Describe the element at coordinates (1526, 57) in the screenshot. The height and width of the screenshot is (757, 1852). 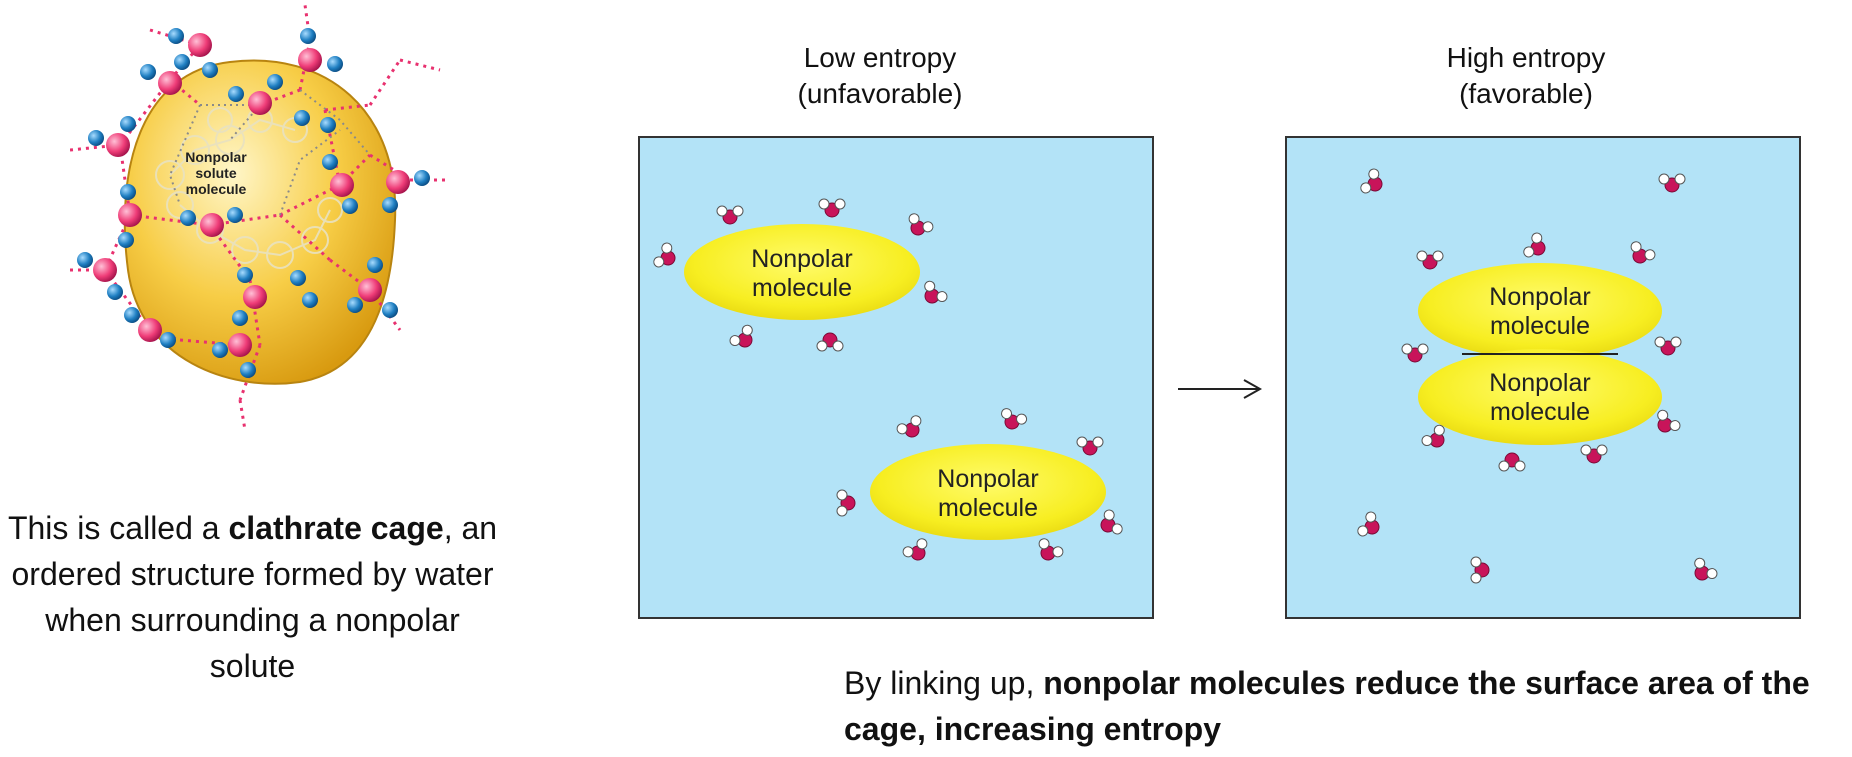
I see `right-title-line1: High entropy` at that location.